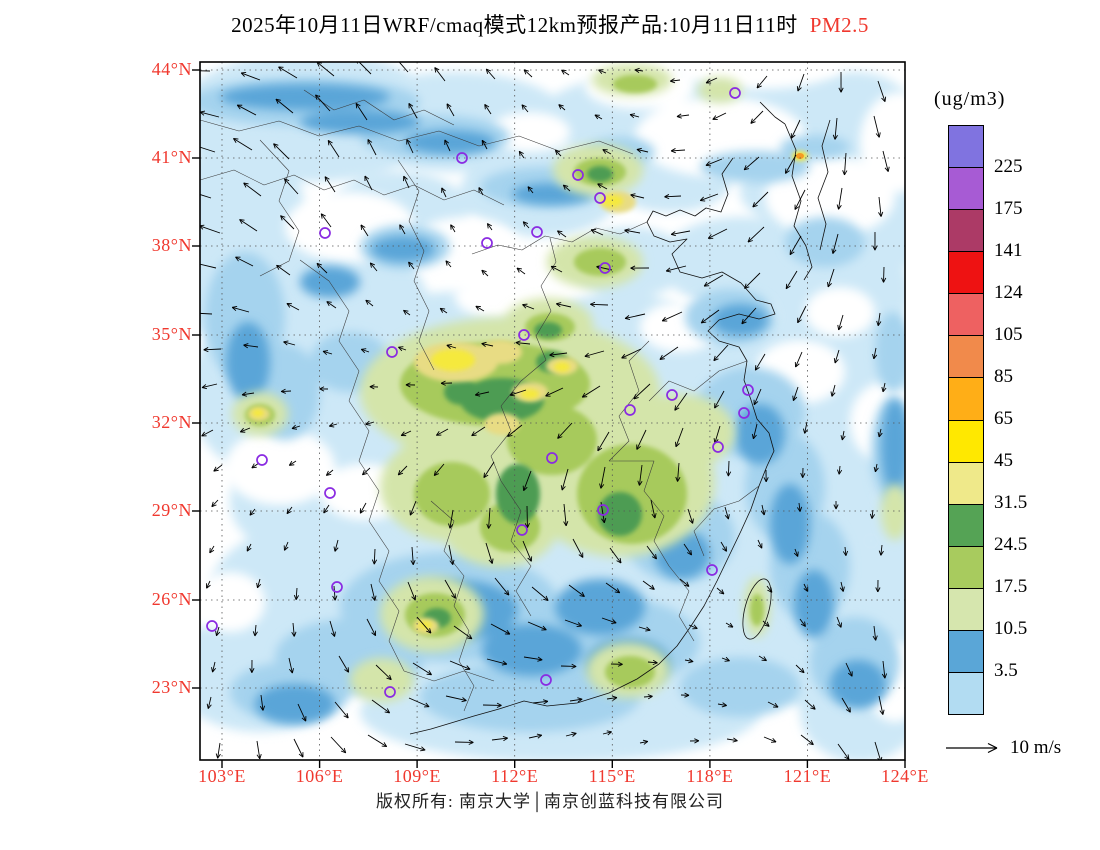 This screenshot has width=1100, height=850. Describe the element at coordinates (222, 776) in the screenshot. I see `lon-tick-label: 103°E` at that location.